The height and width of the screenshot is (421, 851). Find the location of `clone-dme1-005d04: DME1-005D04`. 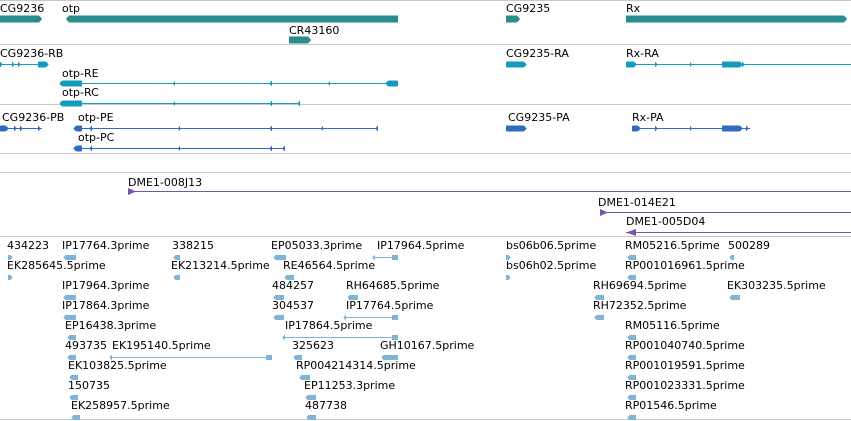

clone-dme1-005d04: DME1-005D04 is located at coordinates (738, 225).